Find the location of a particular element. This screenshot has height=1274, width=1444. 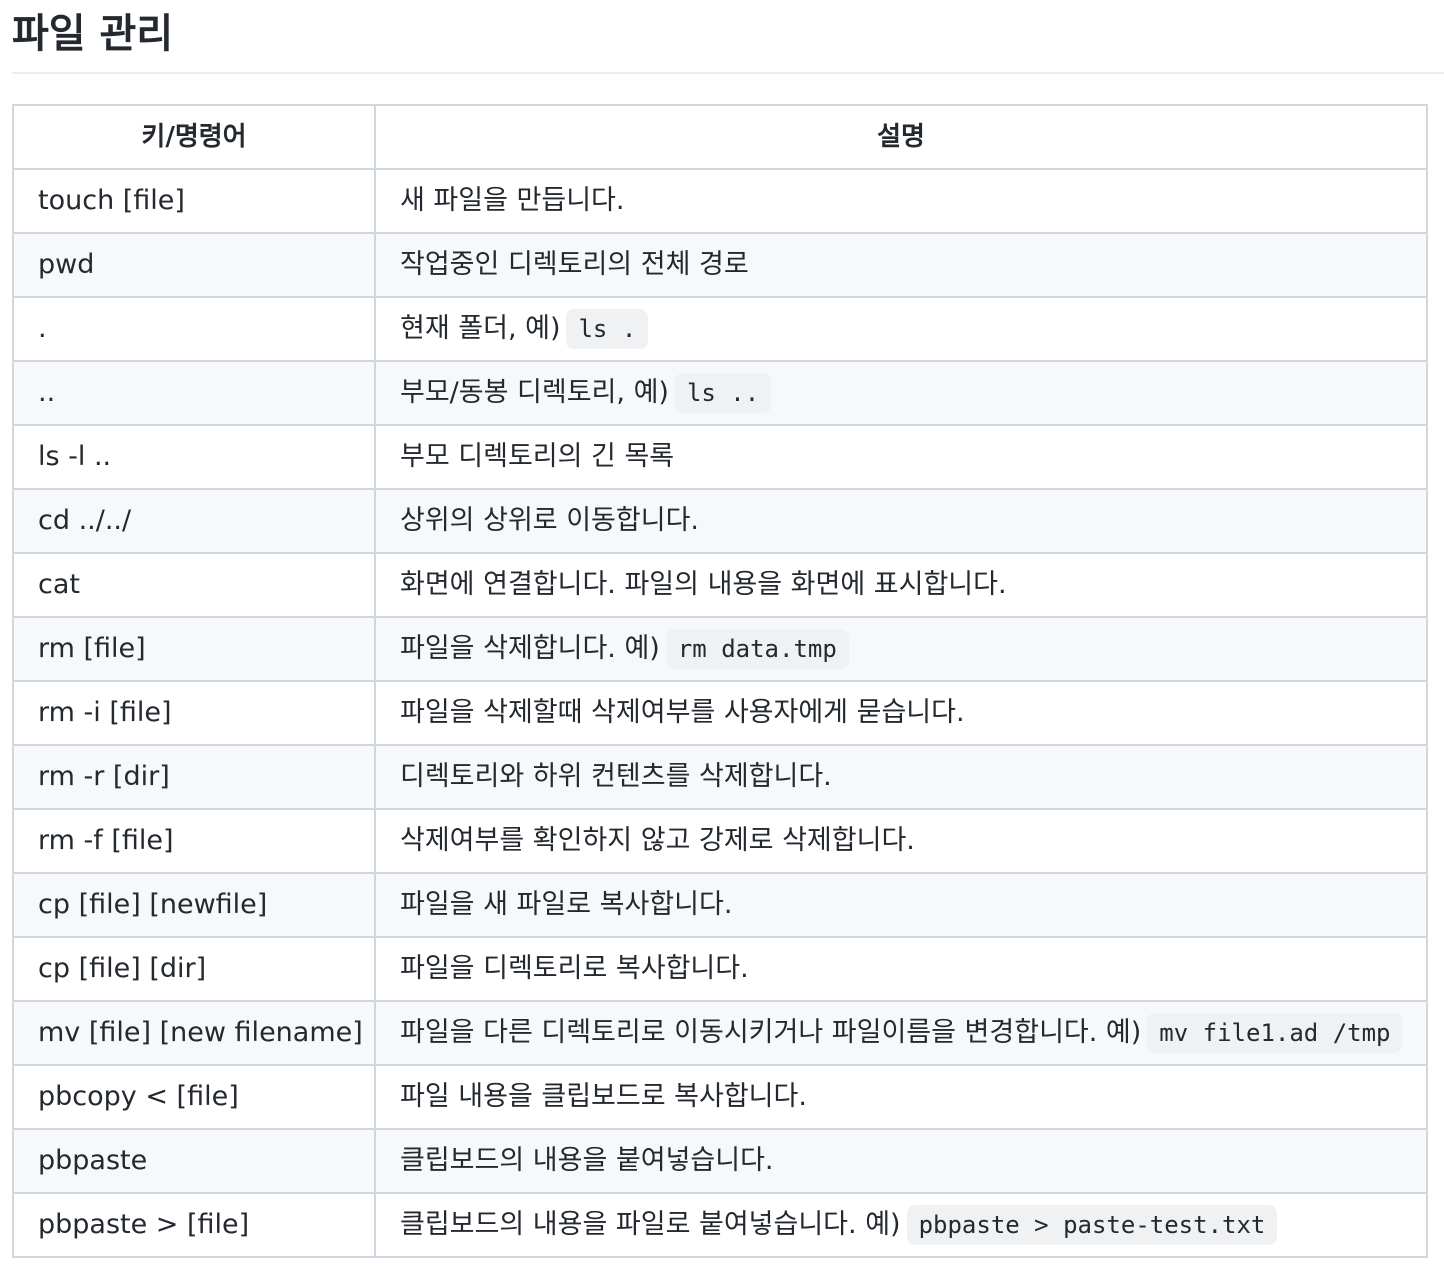

description-cell: 파일을 새 파일로 복사합니다. is located at coordinates (901, 905).